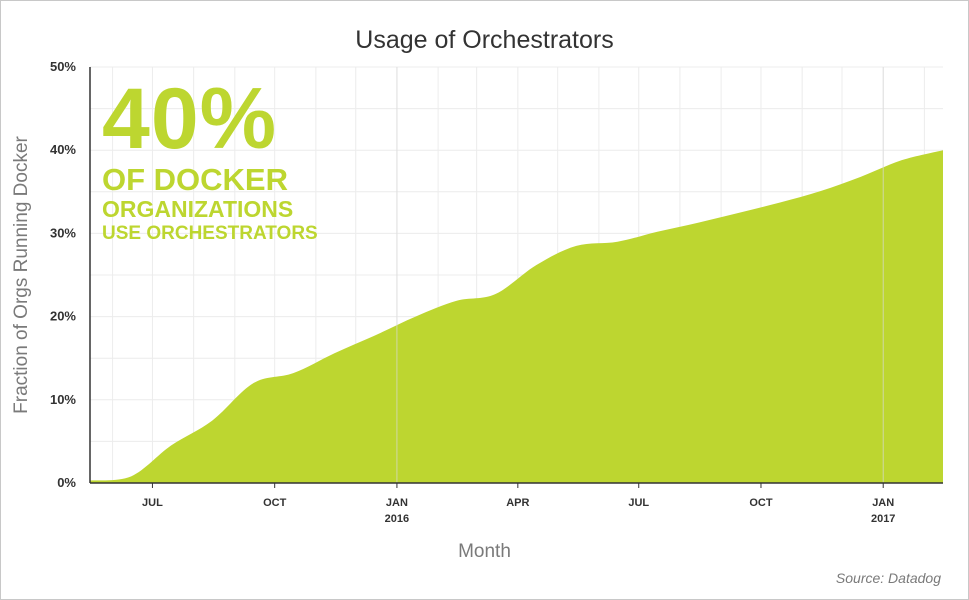  I want to click on x-tick-year: 2017, so click(883, 519).